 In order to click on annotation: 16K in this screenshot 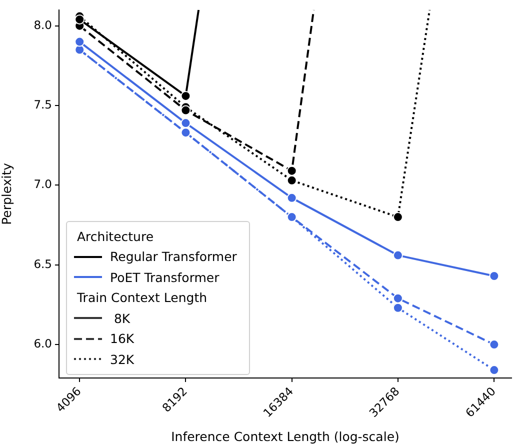, I will do `click(122, 338)`.